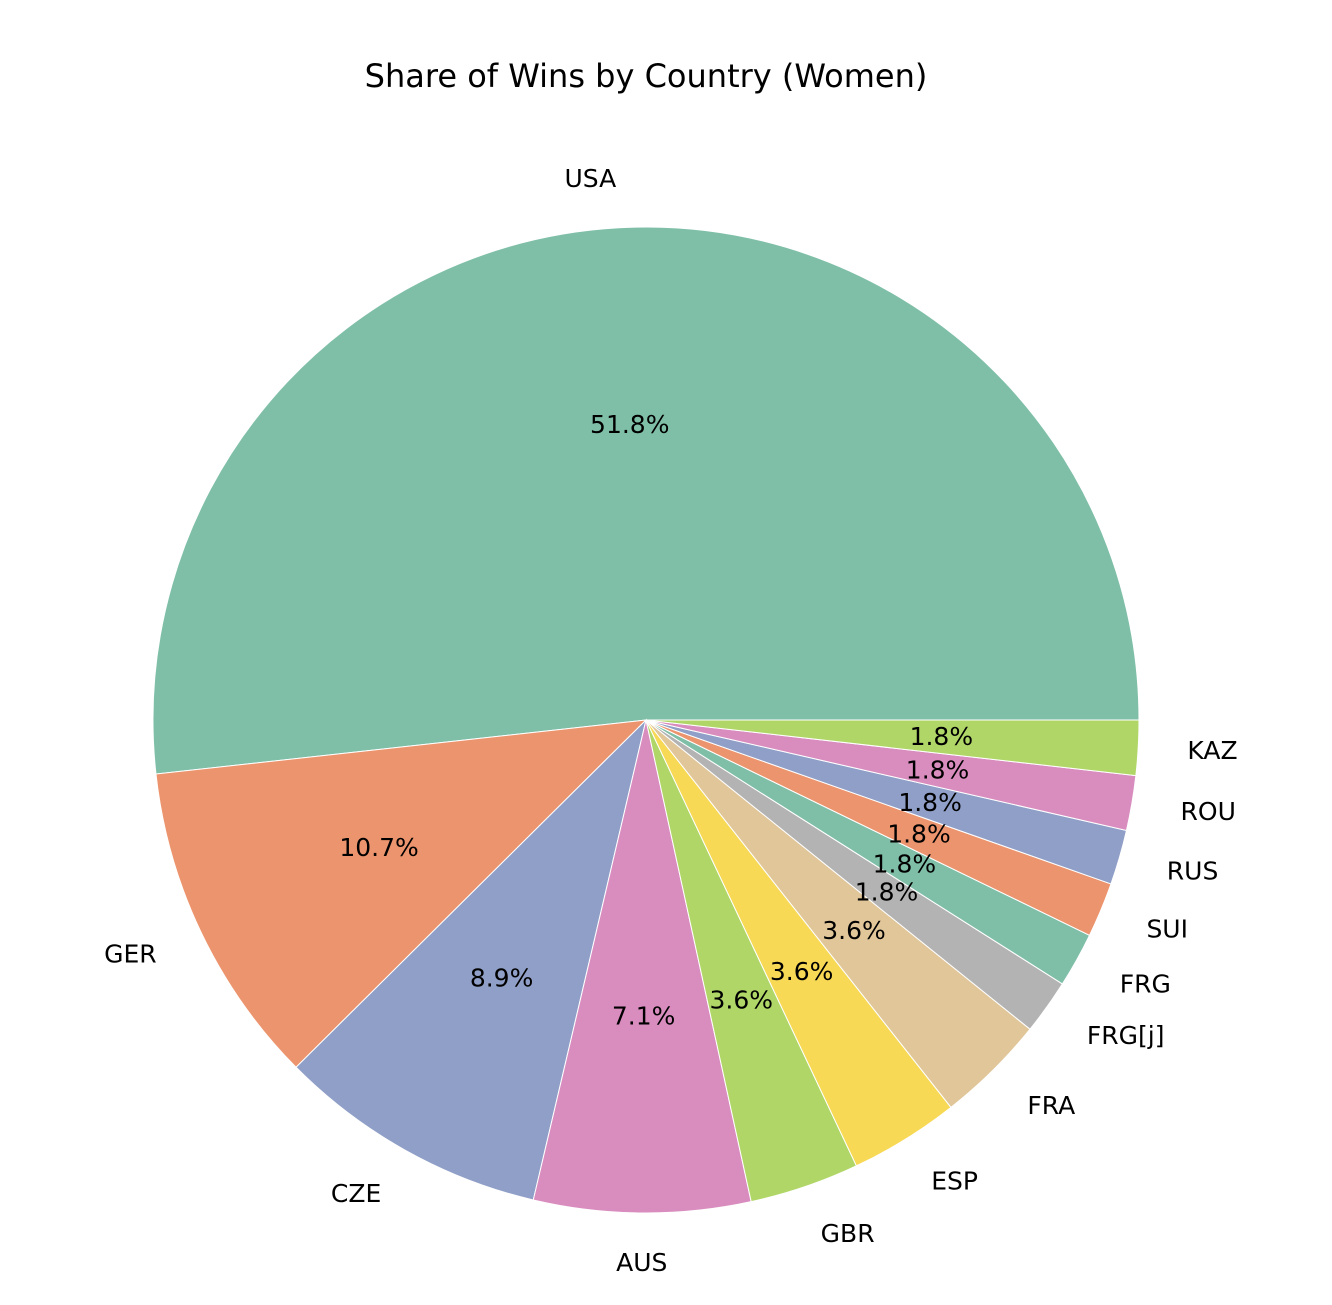 The height and width of the screenshot is (1305, 1332). I want to click on slice-label-ger: GER, so click(130, 953).